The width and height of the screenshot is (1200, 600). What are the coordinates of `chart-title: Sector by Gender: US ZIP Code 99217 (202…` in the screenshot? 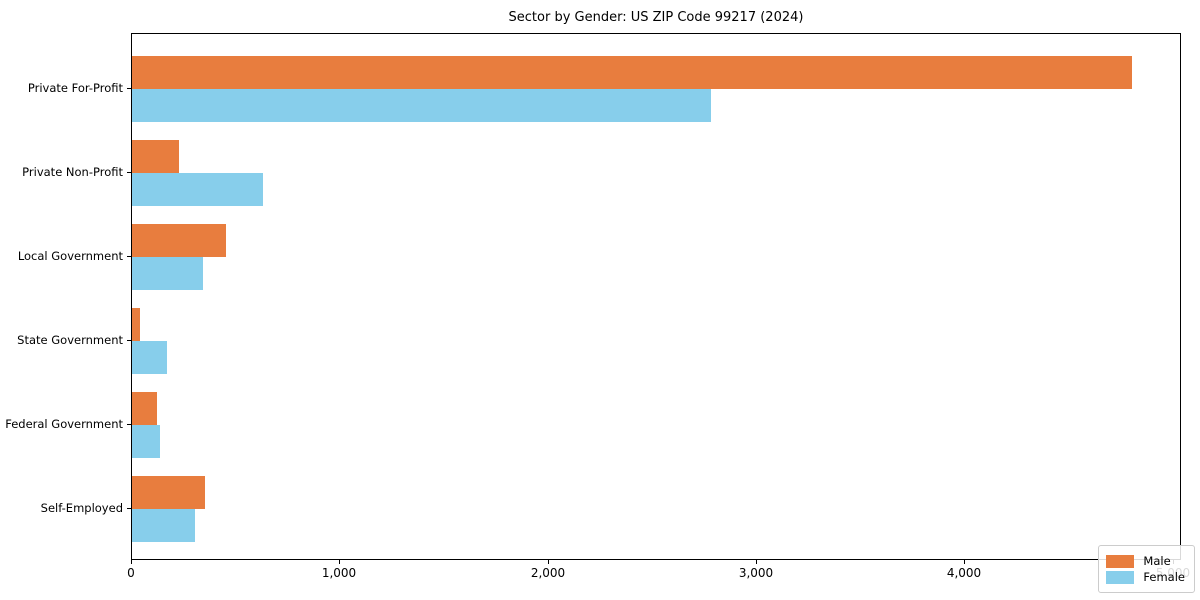 It's located at (656, 17).